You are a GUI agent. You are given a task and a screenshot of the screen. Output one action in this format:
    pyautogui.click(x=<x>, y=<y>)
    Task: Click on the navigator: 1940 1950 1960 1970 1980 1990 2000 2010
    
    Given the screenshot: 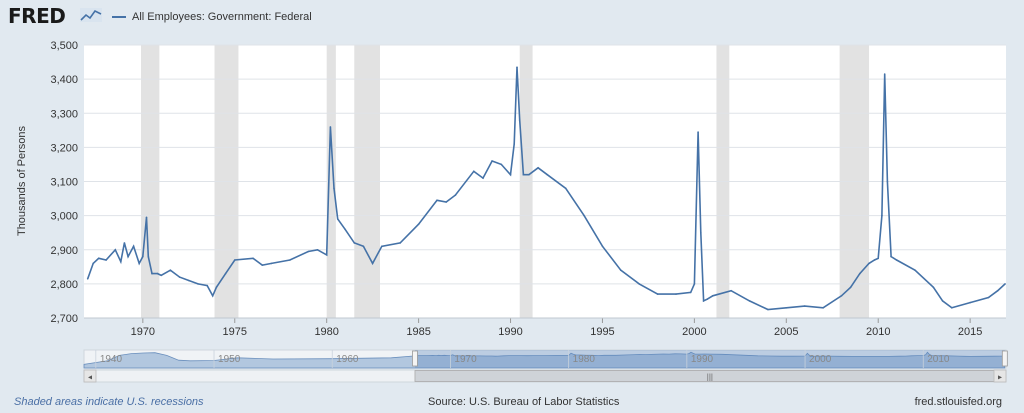 What is the action you would take?
    pyautogui.click(x=545, y=359)
    